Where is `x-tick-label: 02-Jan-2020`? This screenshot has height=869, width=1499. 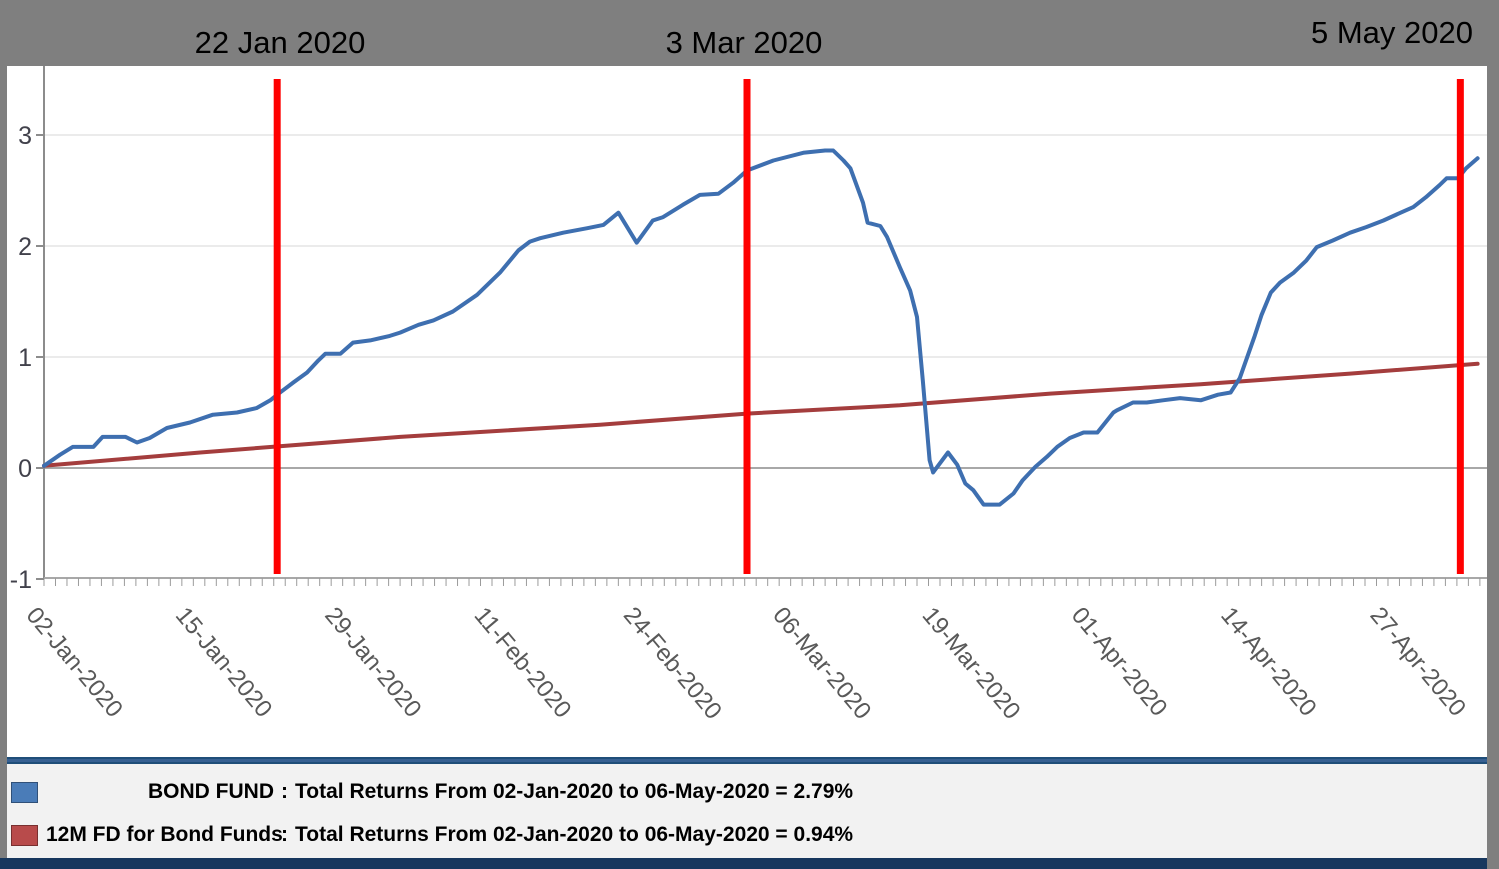
x-tick-label: 02-Jan-2020 is located at coordinates (74, 662).